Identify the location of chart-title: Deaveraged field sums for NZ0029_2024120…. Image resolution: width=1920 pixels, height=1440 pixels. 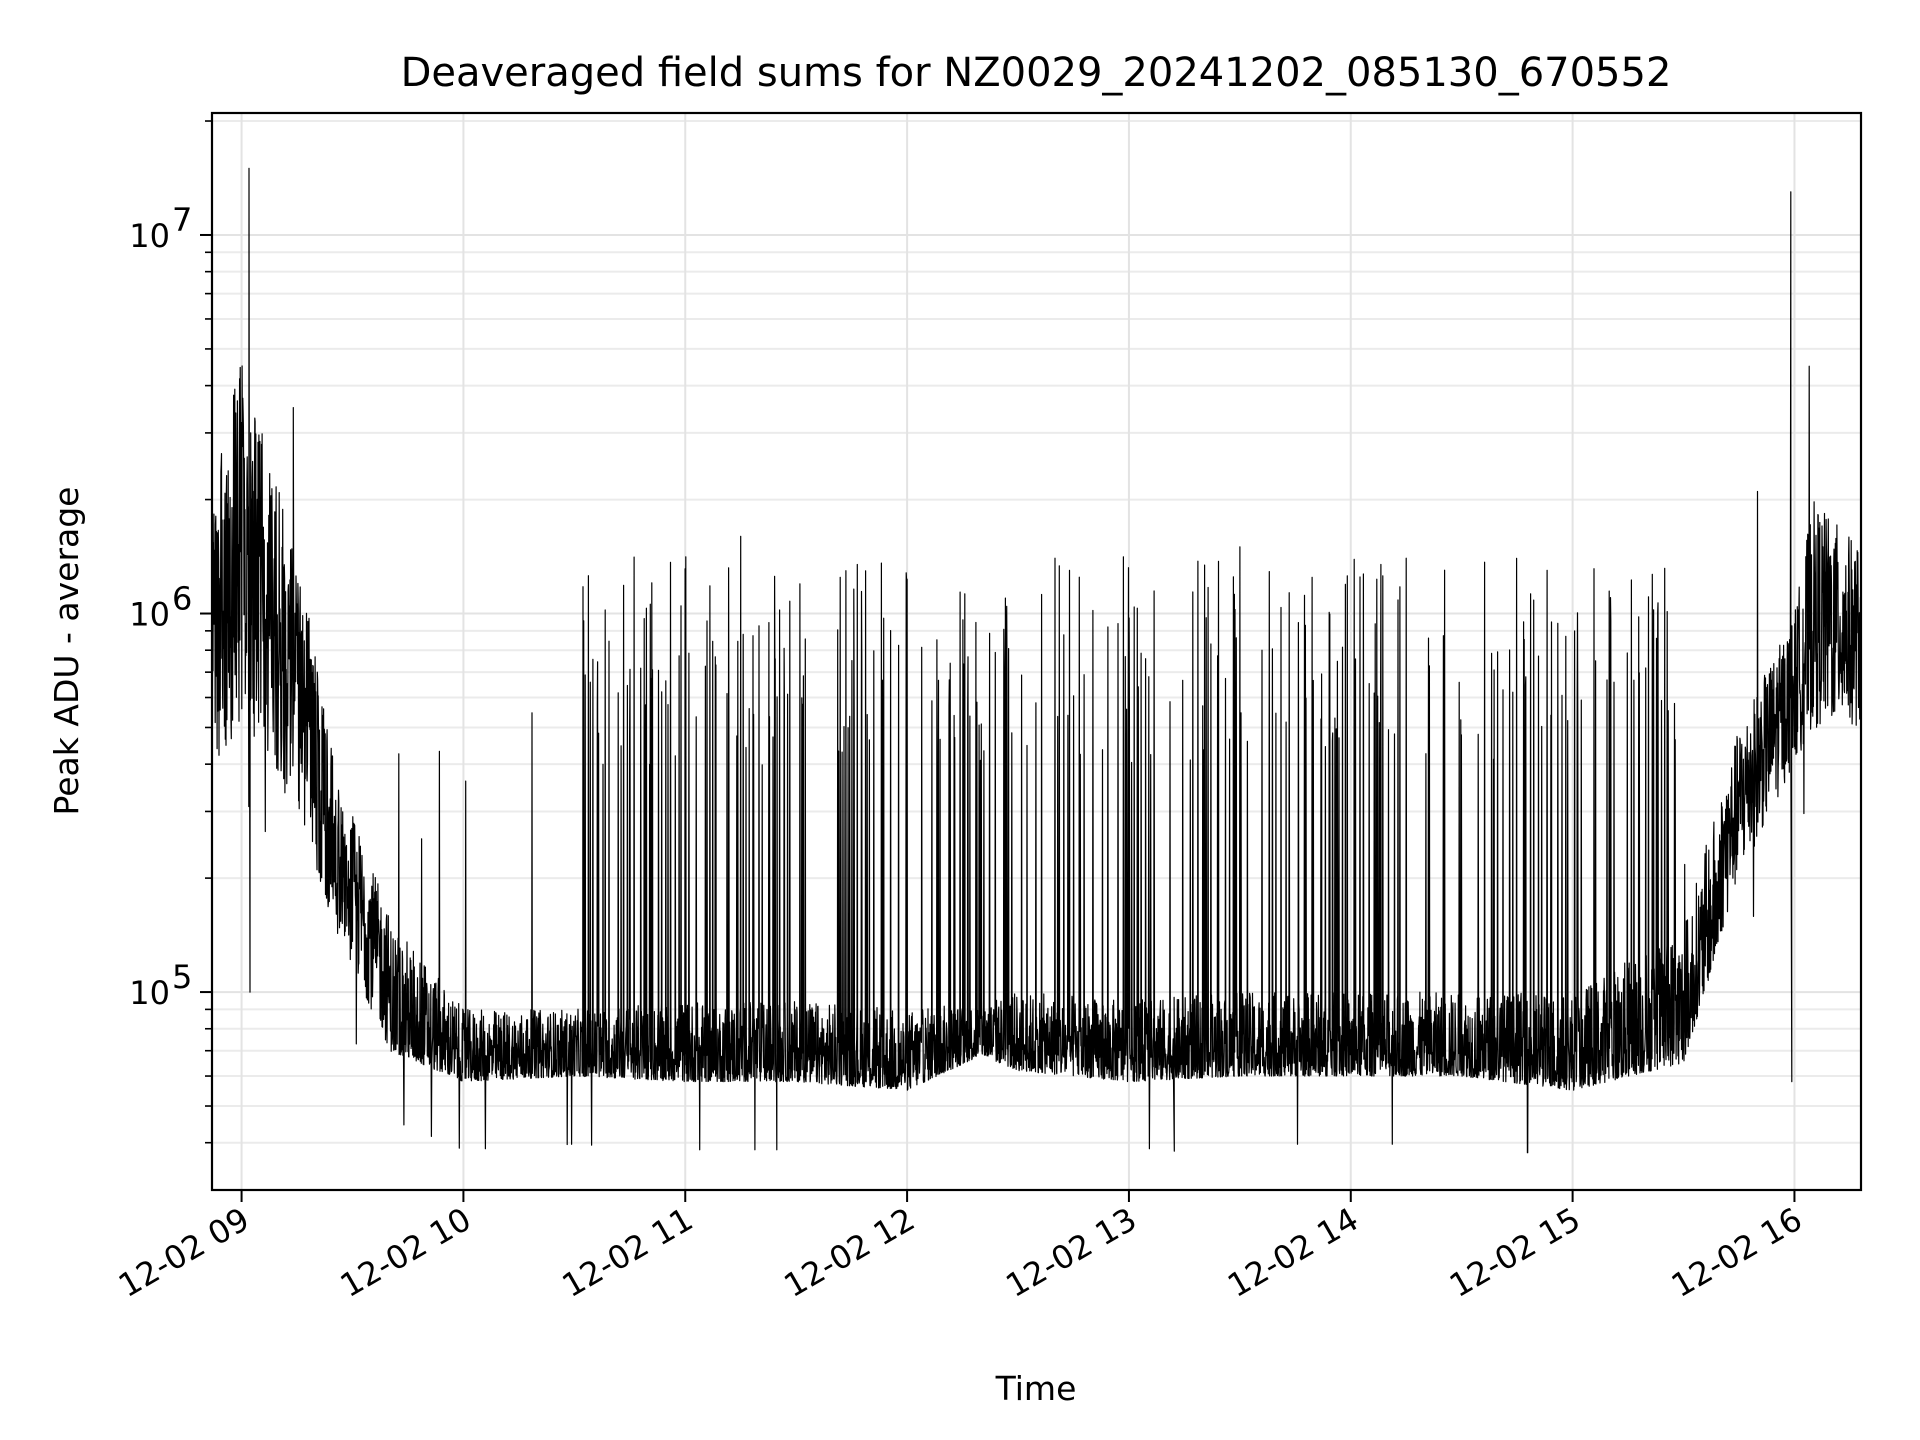
(1036, 73).